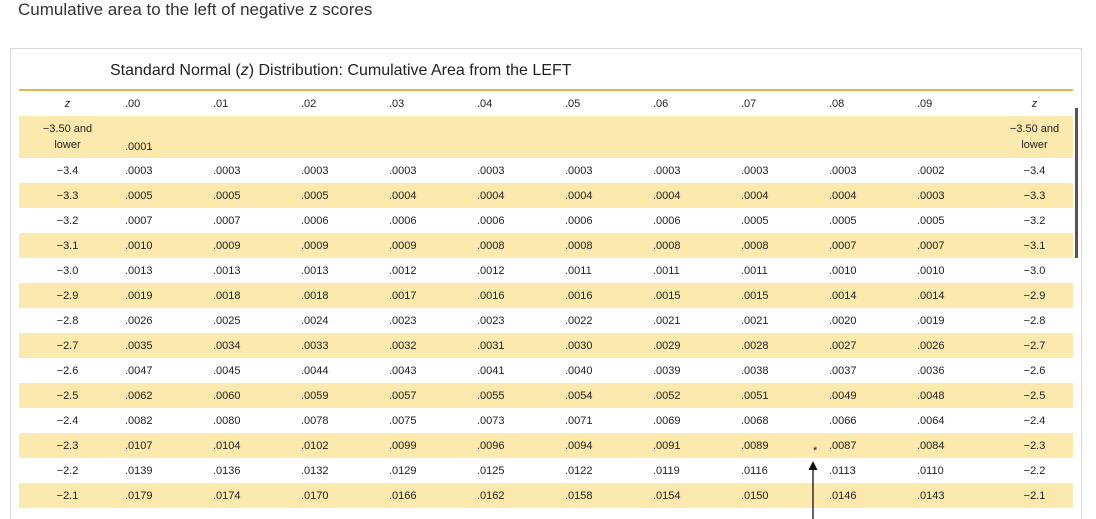 The image size is (1096, 519). What do you see at coordinates (688, 495) in the screenshot?
I see `area-cell: .0154` at bounding box center [688, 495].